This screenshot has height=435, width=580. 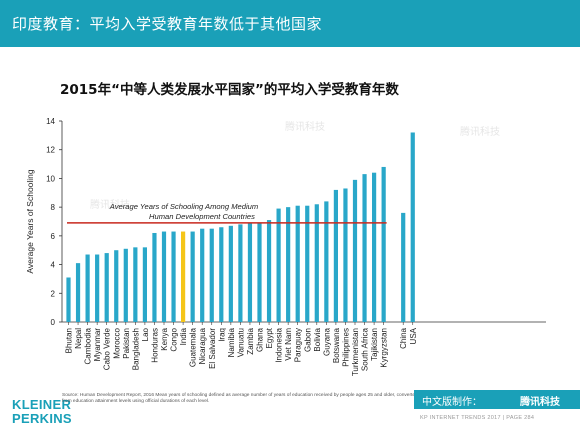 I want to click on x-tick-label: Pakistan, so click(x=126, y=343).